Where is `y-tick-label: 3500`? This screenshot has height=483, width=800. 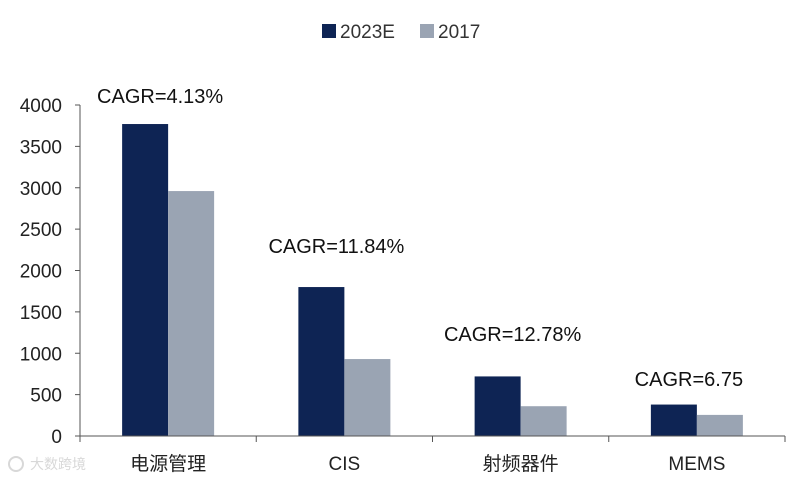 y-tick-label: 3500 is located at coordinates (41, 147).